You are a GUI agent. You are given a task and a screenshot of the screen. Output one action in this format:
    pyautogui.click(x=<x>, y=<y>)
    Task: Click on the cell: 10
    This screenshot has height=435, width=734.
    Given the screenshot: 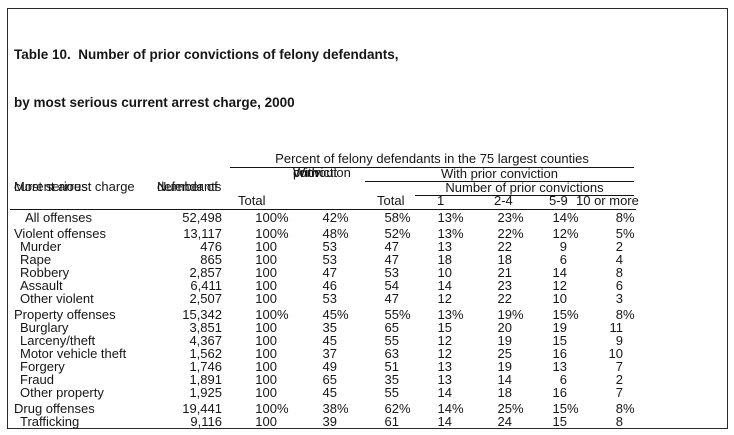 What is the action you would take?
    pyautogui.click(x=444, y=272)
    